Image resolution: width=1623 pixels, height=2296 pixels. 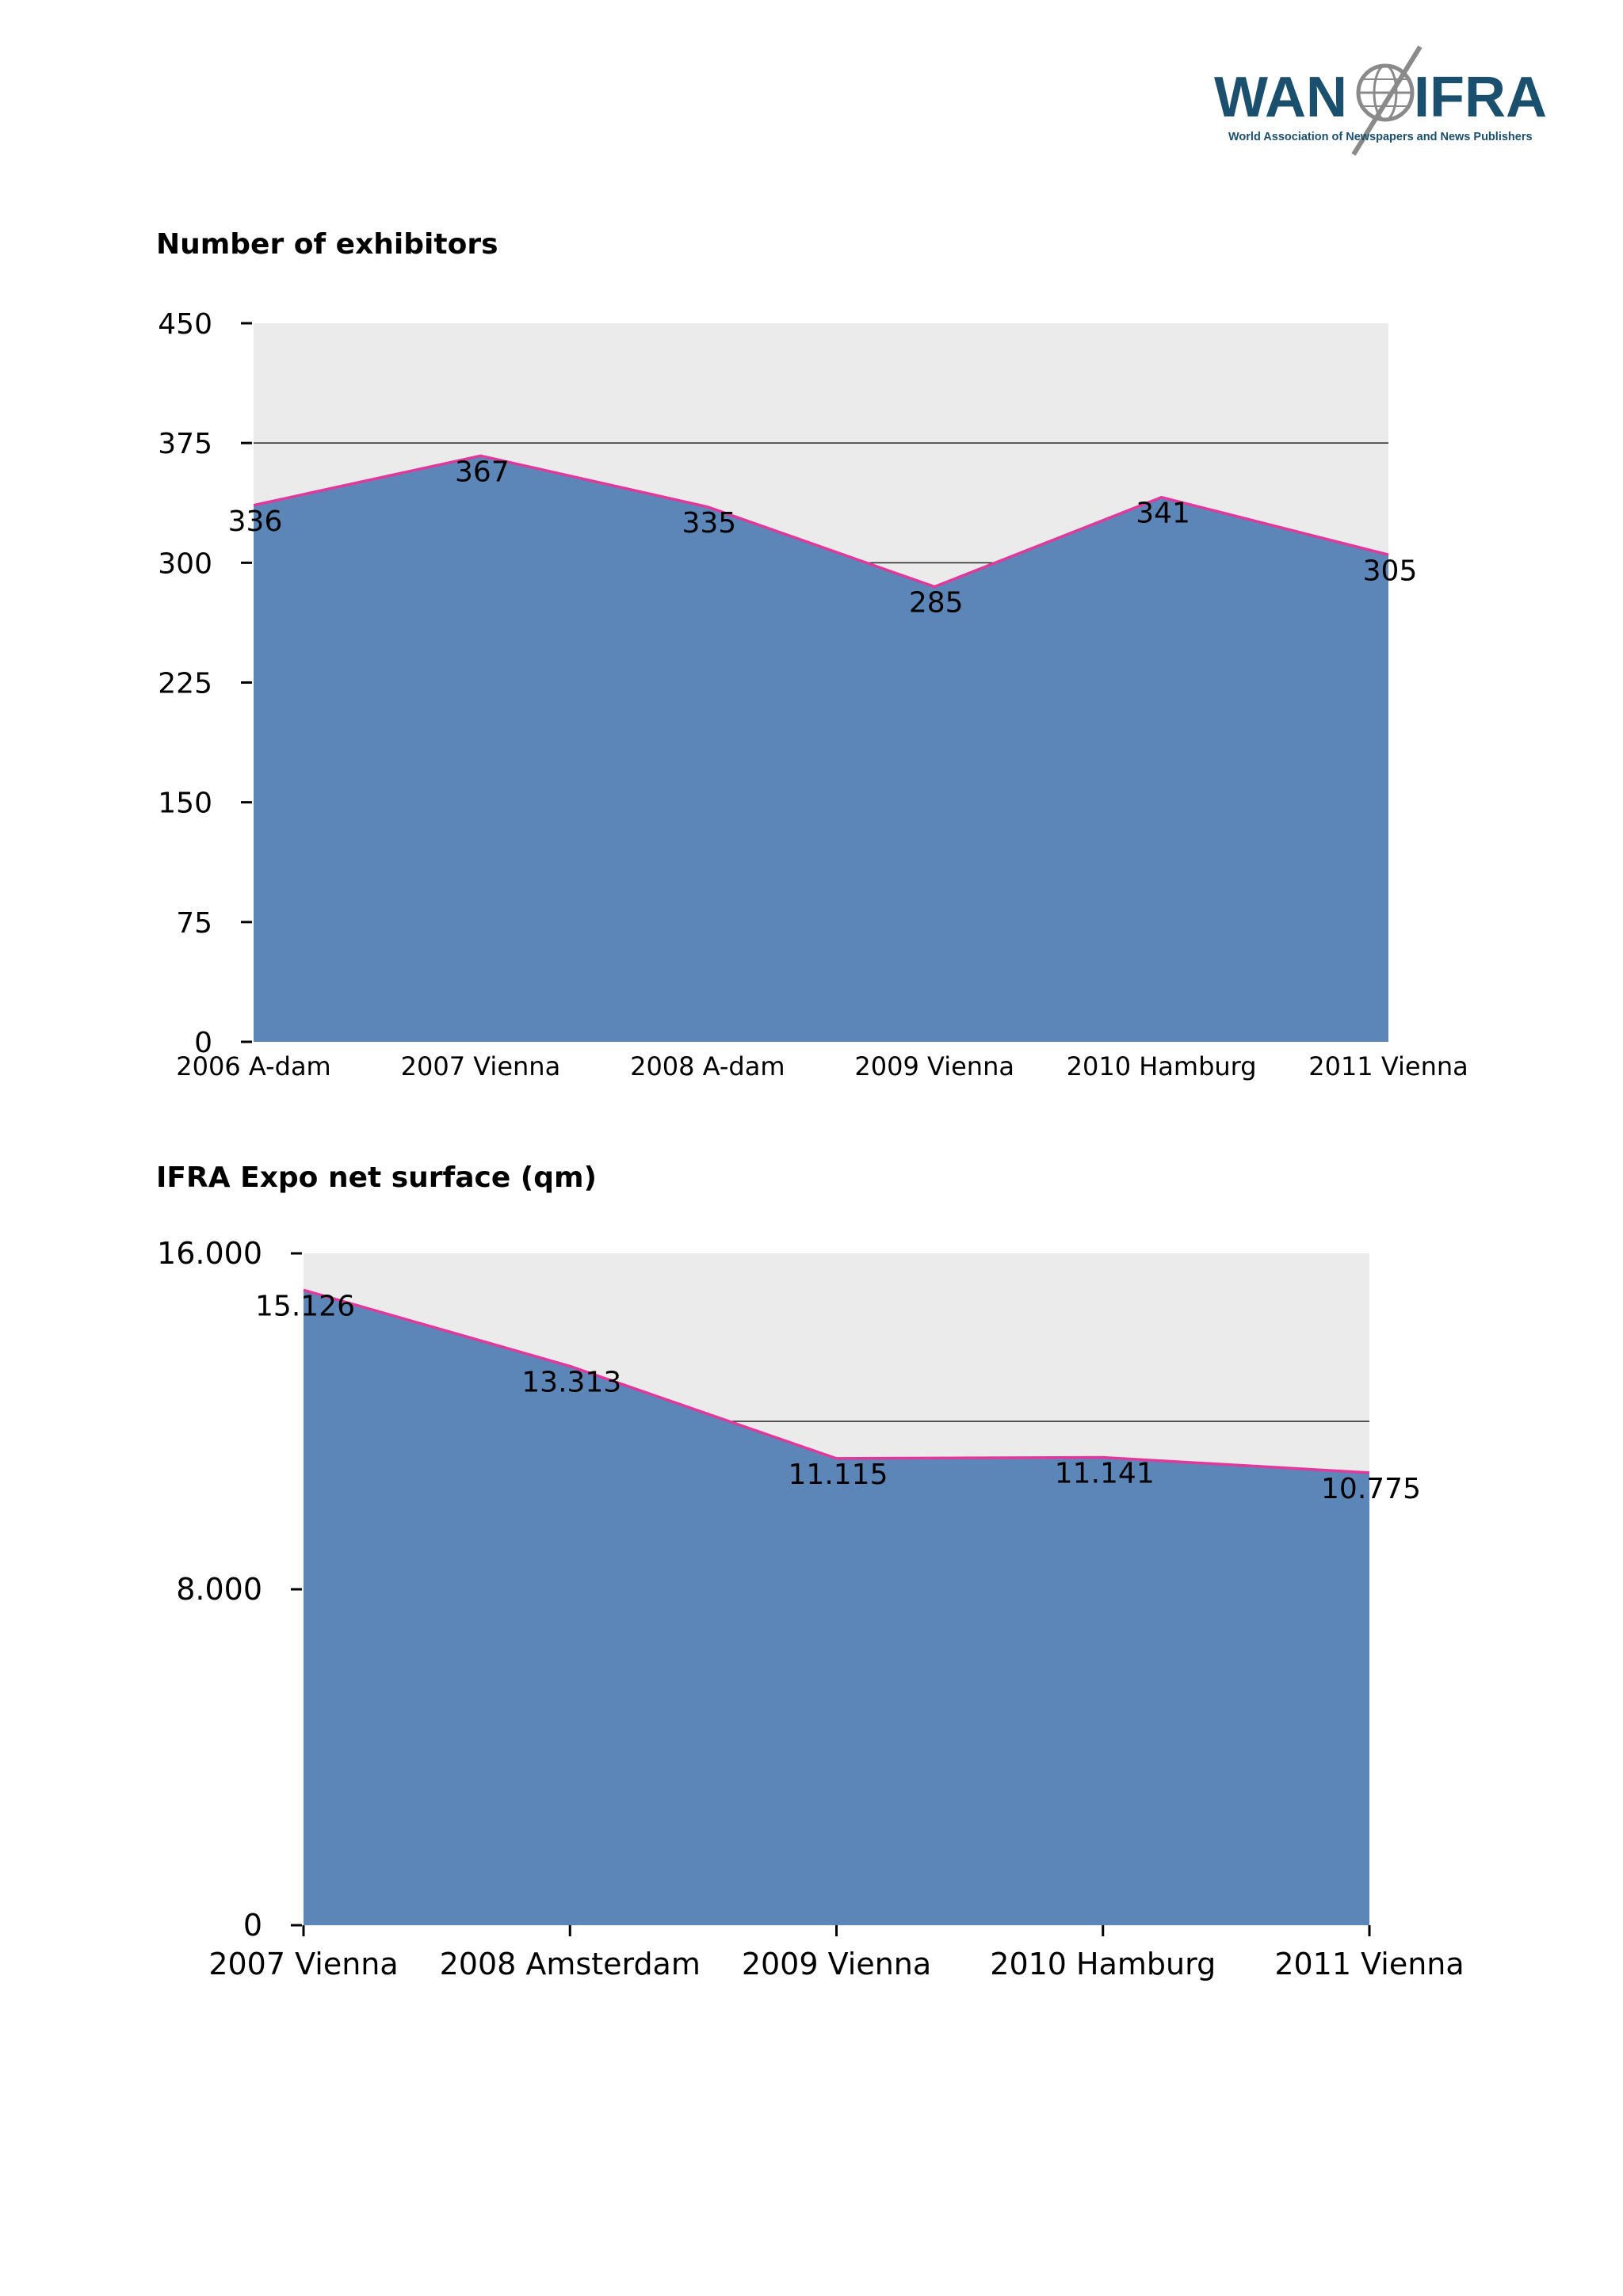 I want to click on chart2-data-label: 13.313, so click(x=571, y=1382).